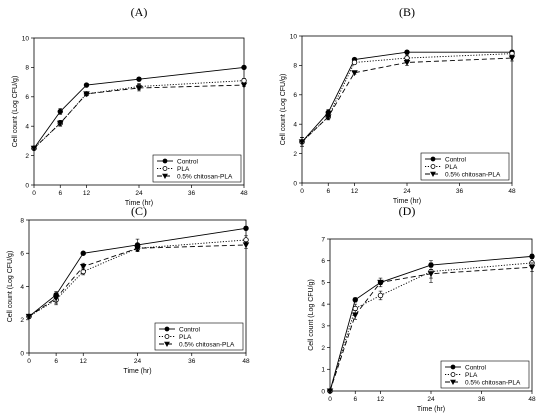  What do you see at coordinates (60, 193) in the screenshot?
I see `panel-a-x-tick-label: 6` at bounding box center [60, 193].